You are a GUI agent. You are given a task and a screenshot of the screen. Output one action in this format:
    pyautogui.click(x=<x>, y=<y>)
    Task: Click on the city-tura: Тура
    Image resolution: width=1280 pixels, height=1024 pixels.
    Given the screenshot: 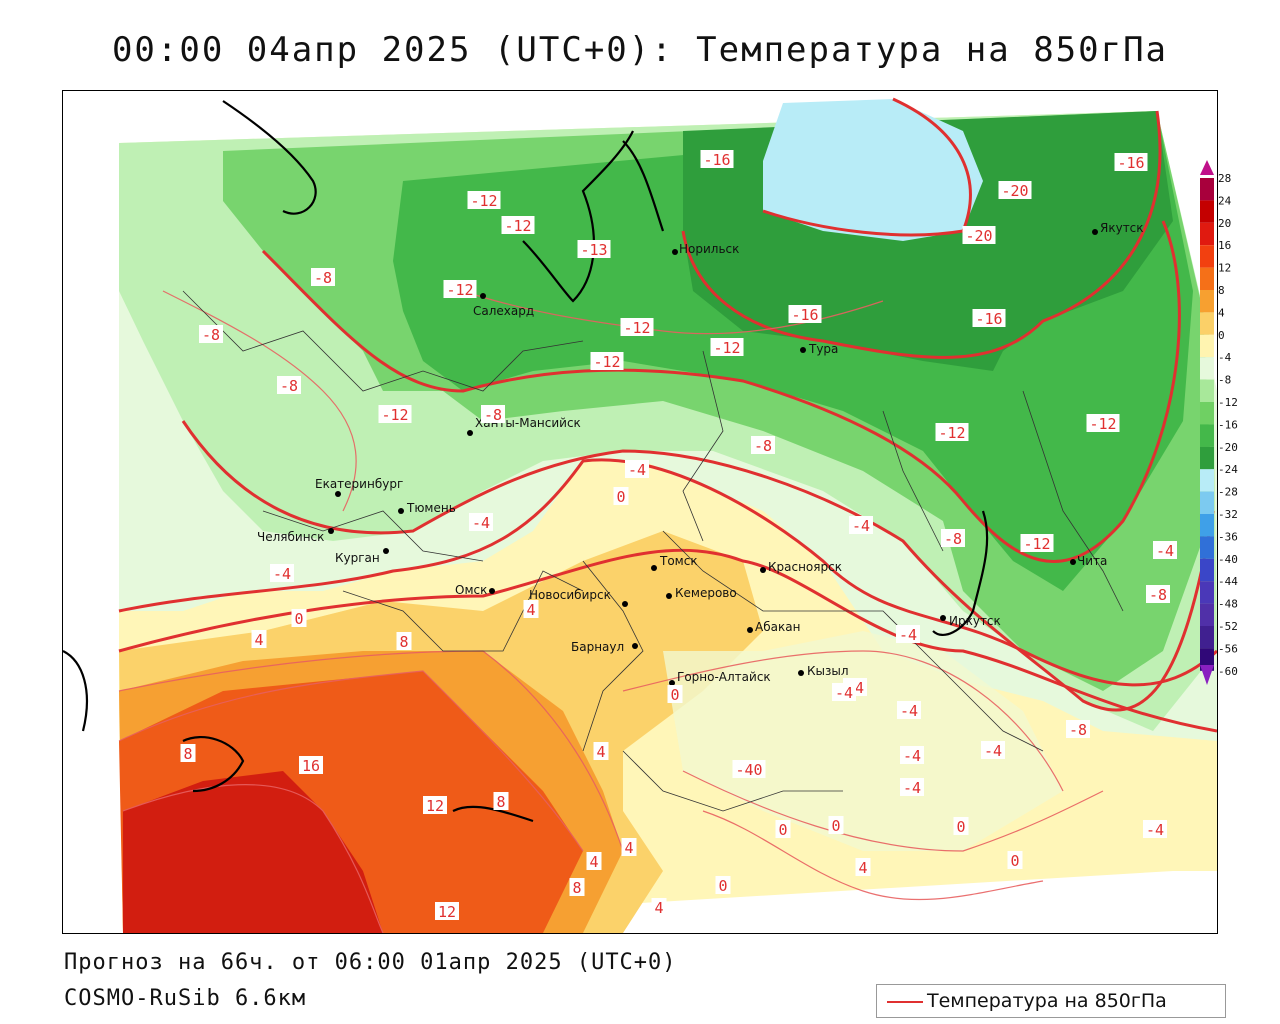 What is the action you would take?
    pyautogui.click(x=819, y=349)
    